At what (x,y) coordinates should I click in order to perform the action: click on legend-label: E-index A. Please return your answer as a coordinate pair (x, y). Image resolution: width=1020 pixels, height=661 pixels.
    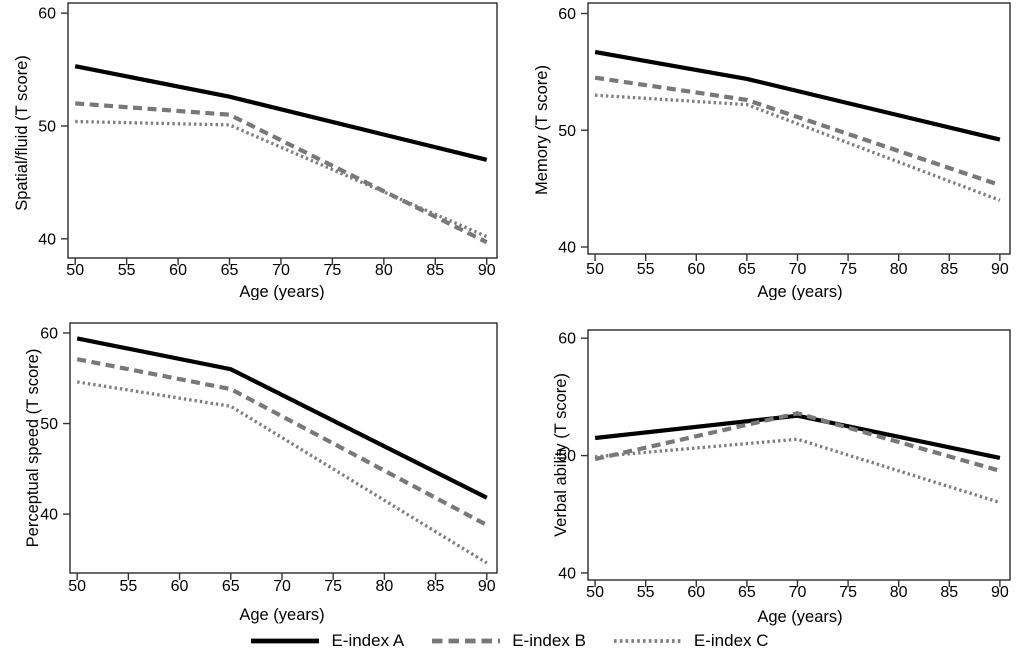
    Looking at the image, I should click on (368, 640).